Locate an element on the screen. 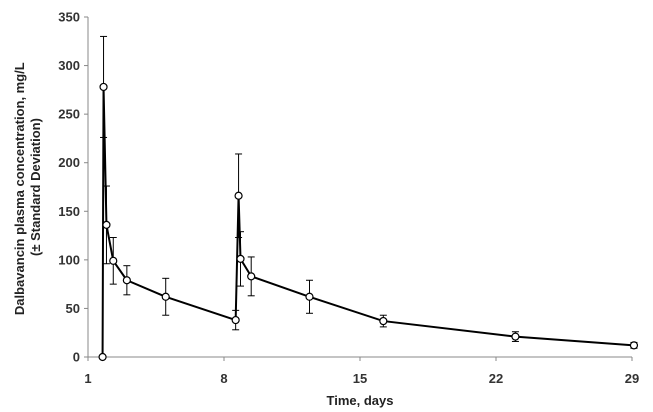  y-tick-label: 350 is located at coordinates (69, 17).